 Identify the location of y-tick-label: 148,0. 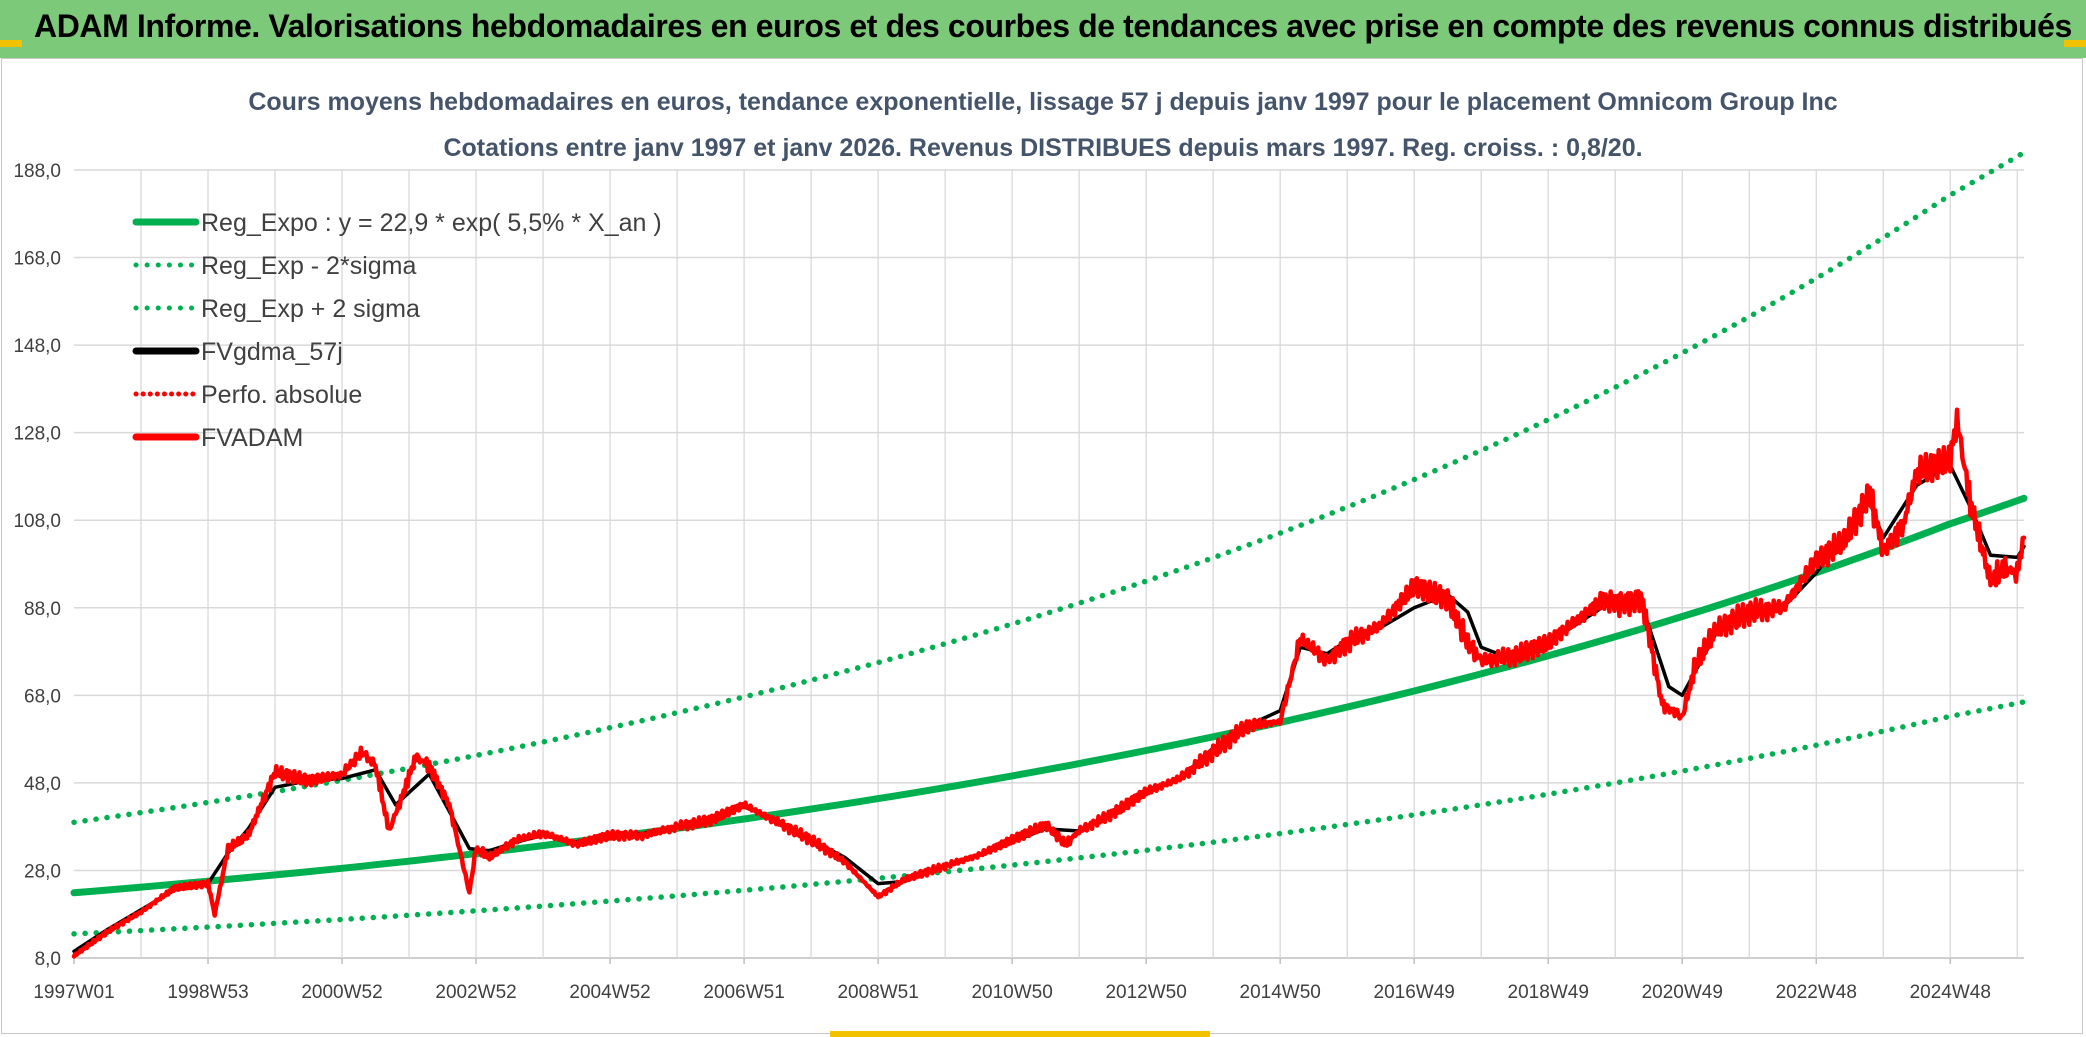
(37, 346).